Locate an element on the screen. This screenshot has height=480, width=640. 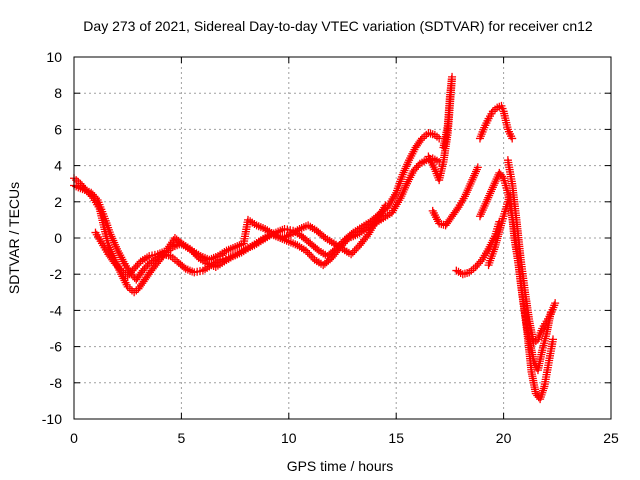
x-tick-label: 5 is located at coordinates (182, 438).